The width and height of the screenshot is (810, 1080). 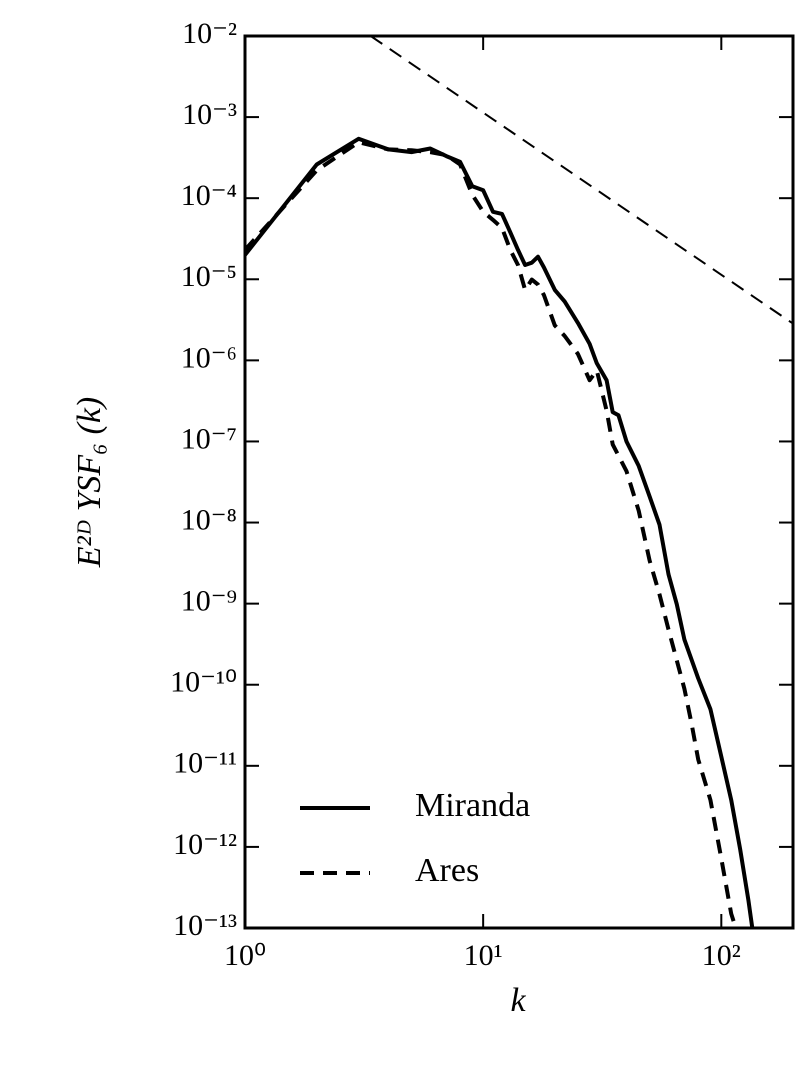 I want to click on x-axis-label: k, so click(x=518, y=1000).